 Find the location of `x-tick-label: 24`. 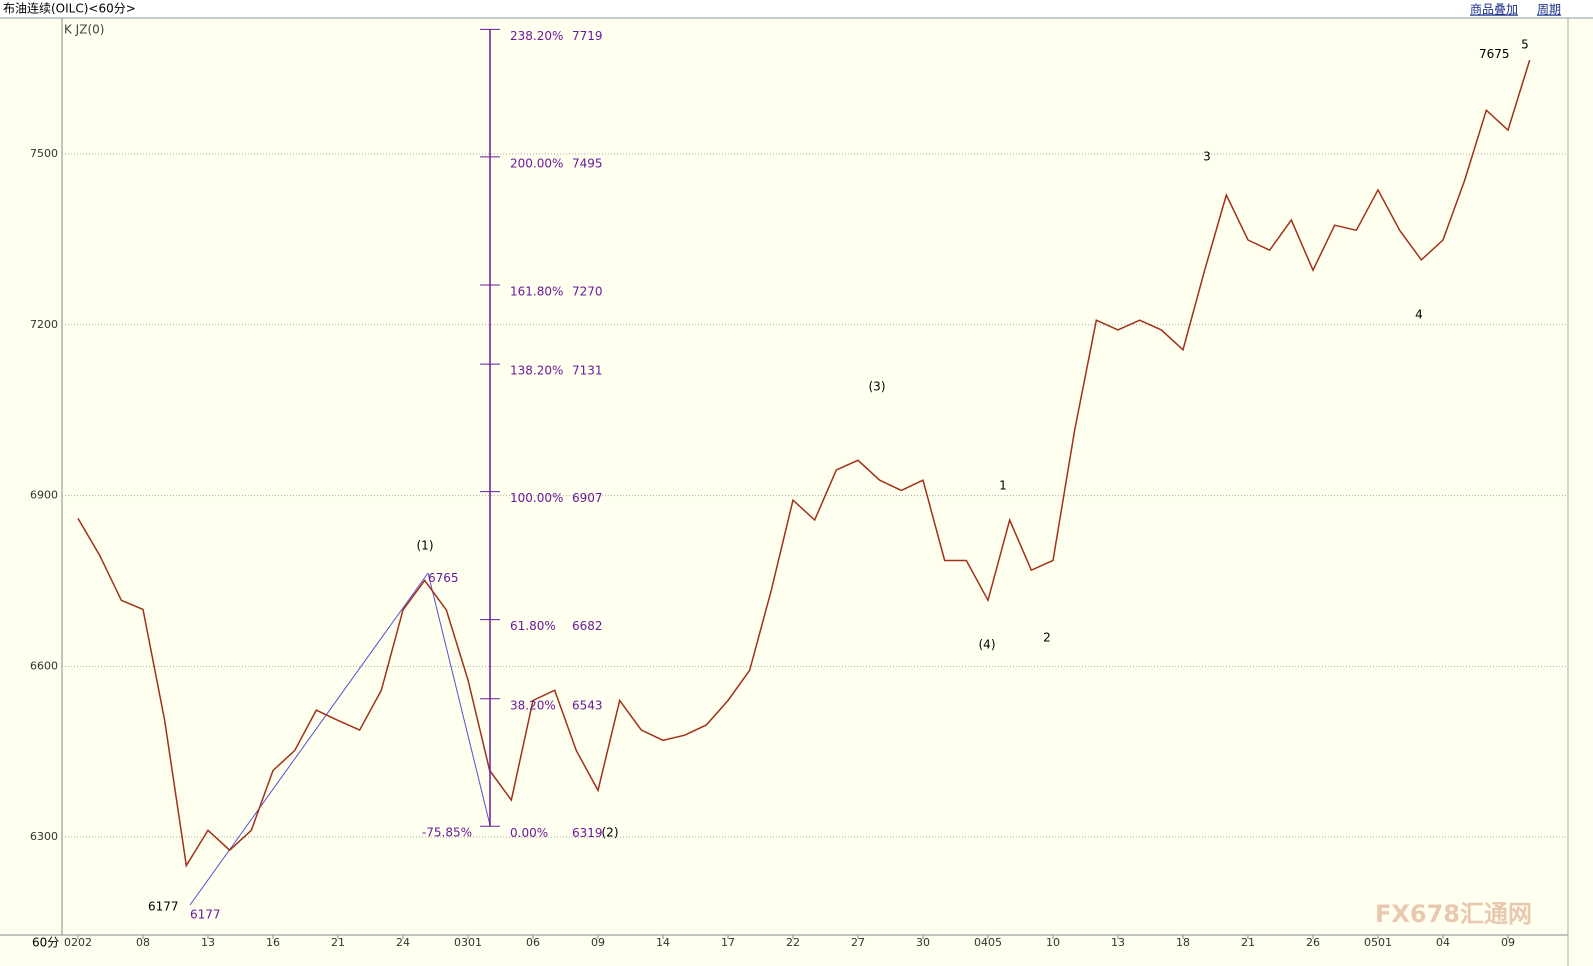

x-tick-label: 24 is located at coordinates (403, 942).